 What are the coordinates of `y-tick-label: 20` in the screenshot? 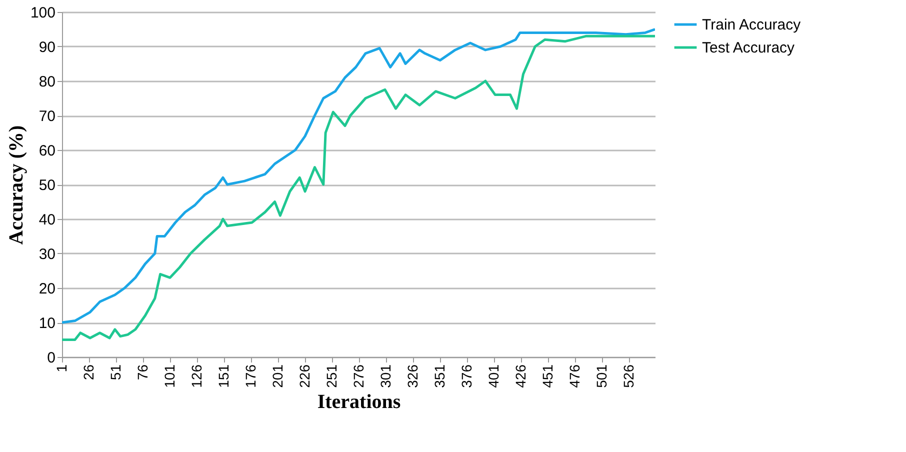 It's located at (47, 289).